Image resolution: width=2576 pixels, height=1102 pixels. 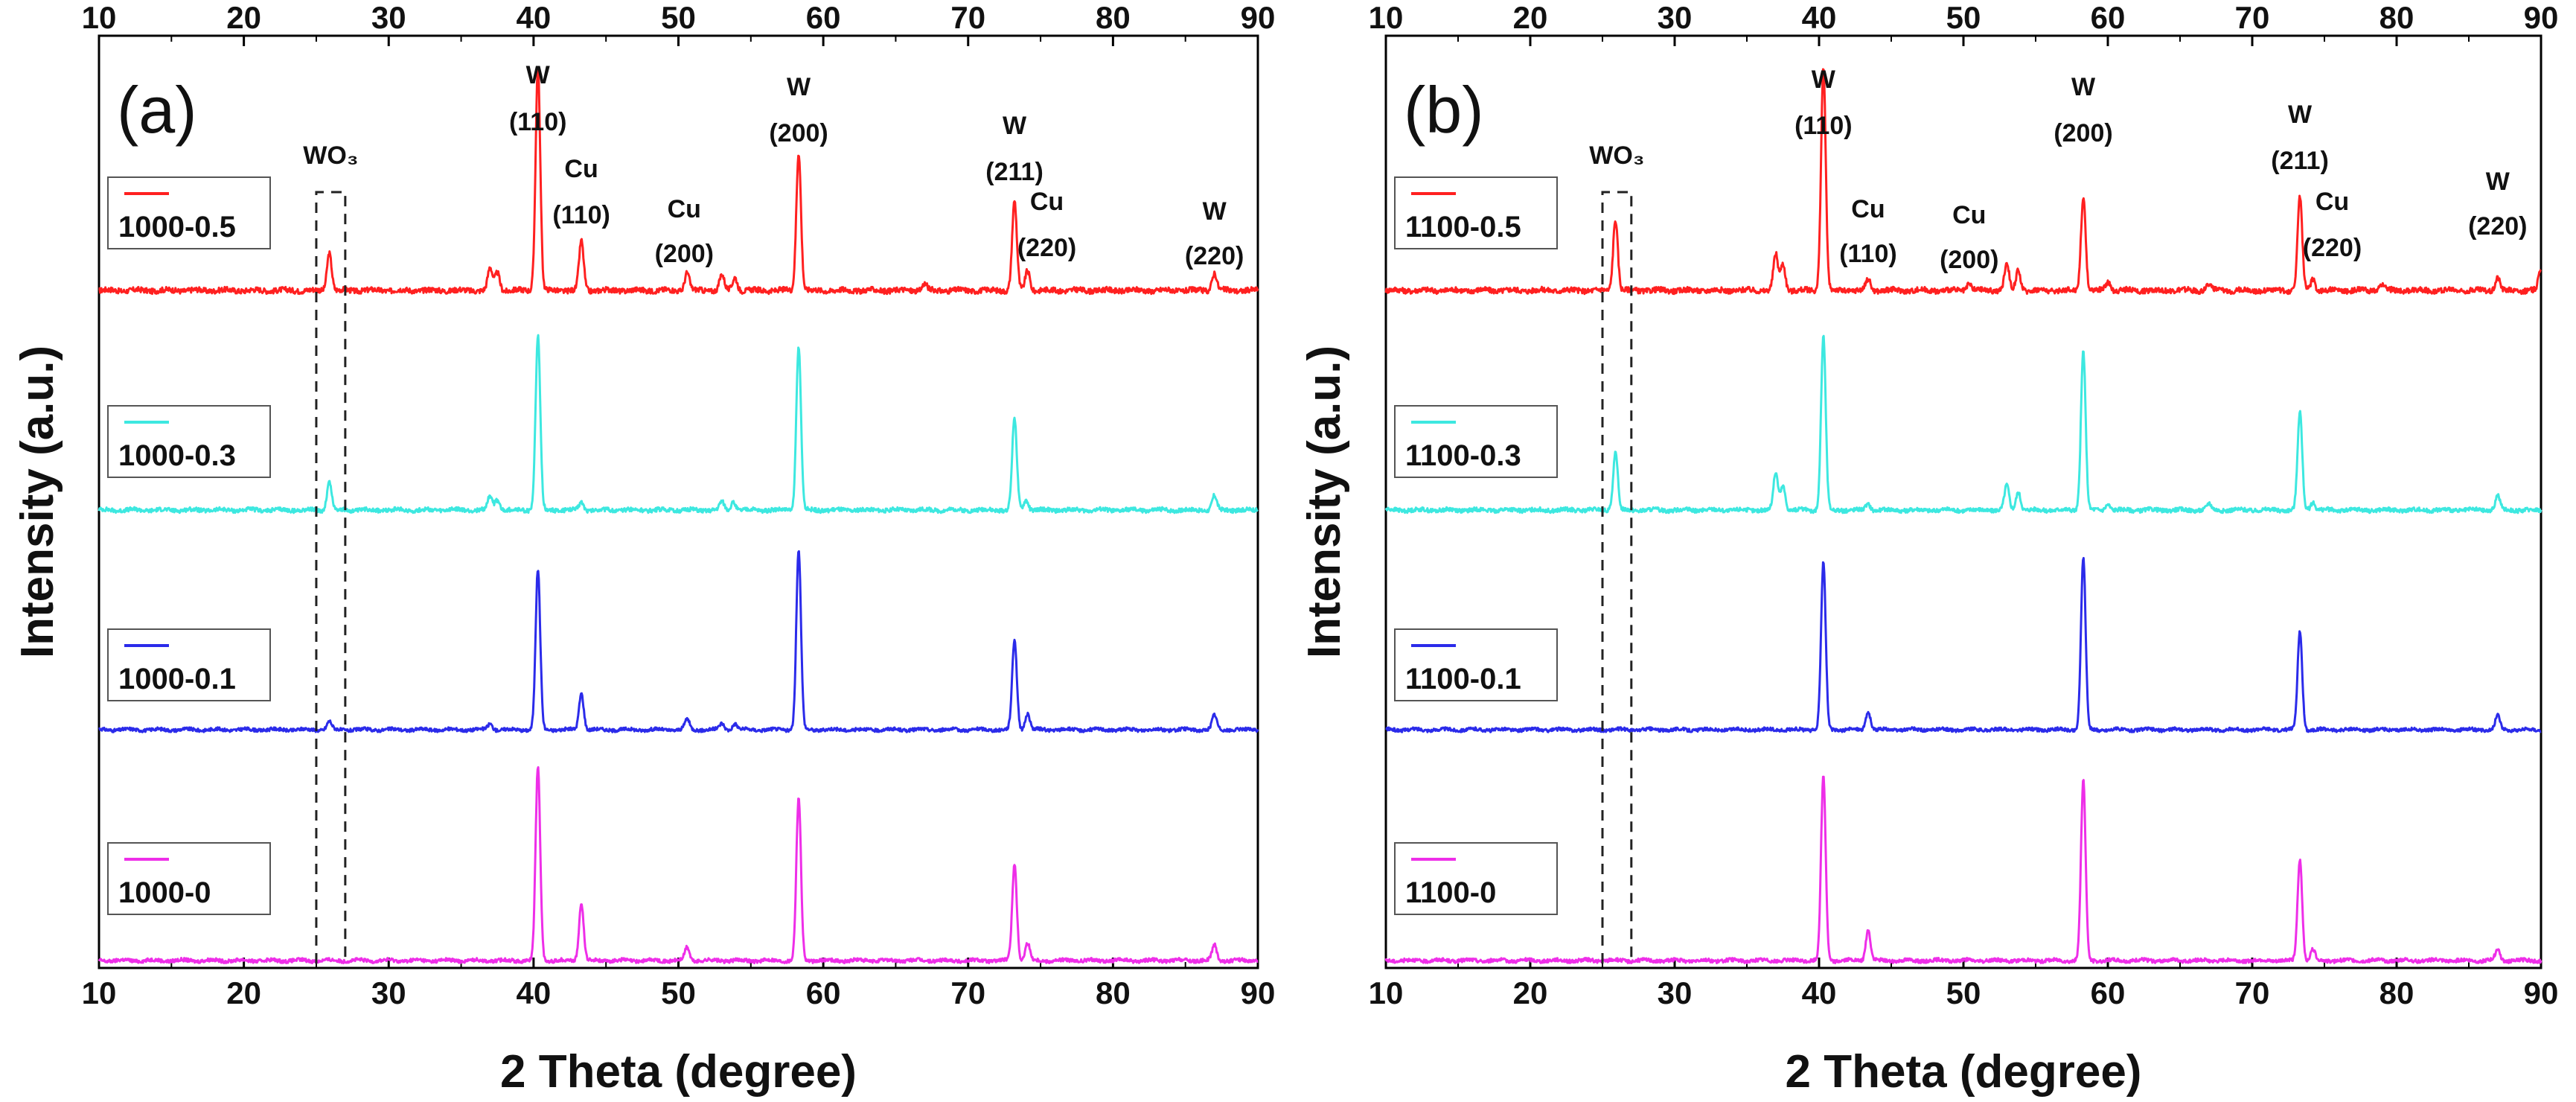 I want to click on x-tick-label-top: 60, so click(x=2108, y=17).